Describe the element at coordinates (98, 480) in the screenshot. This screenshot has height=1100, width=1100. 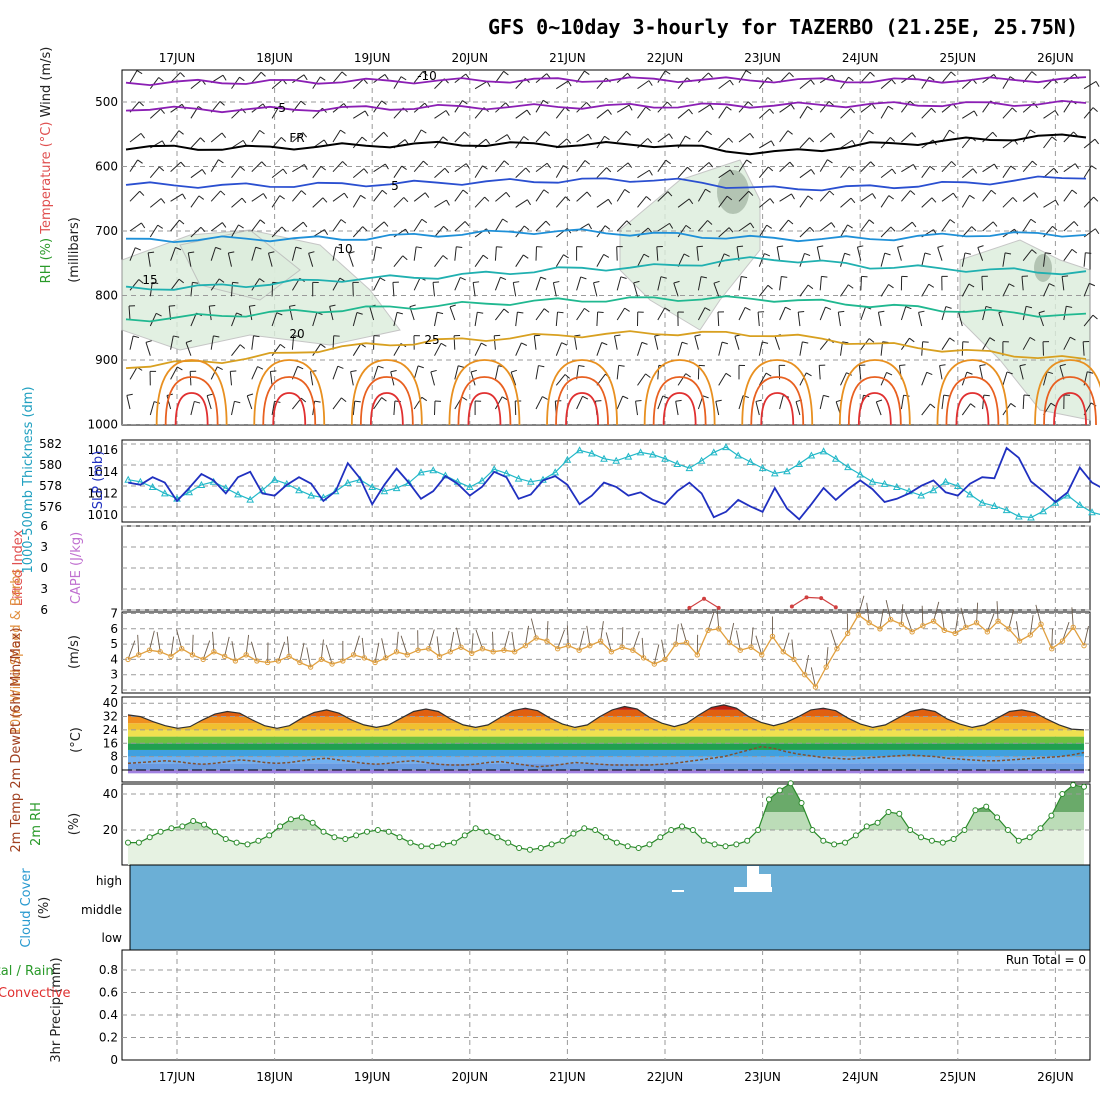
I see `slp-ylabel-part: SLP (mb)` at that location.